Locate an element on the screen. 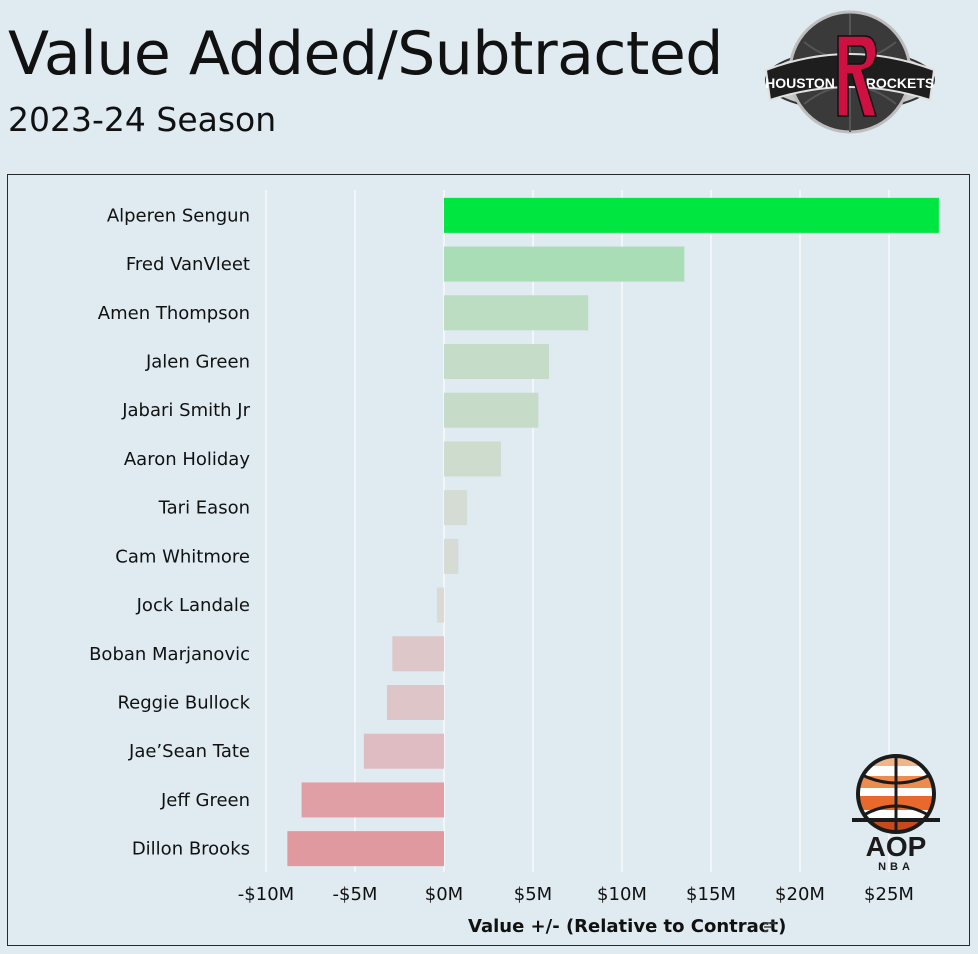 This screenshot has height=954, width=978. houston-rockets-logo: HOUSTON ROCKETS is located at coordinates (850, 72).